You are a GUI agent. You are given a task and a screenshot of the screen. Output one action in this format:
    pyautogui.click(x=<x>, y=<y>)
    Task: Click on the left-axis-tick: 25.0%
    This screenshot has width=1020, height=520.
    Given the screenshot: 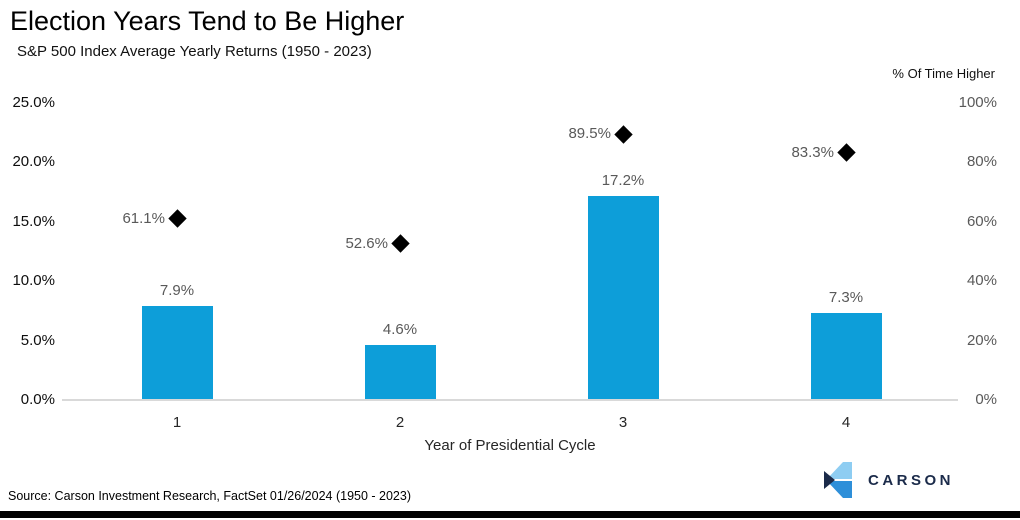 What is the action you would take?
    pyautogui.click(x=33, y=102)
    